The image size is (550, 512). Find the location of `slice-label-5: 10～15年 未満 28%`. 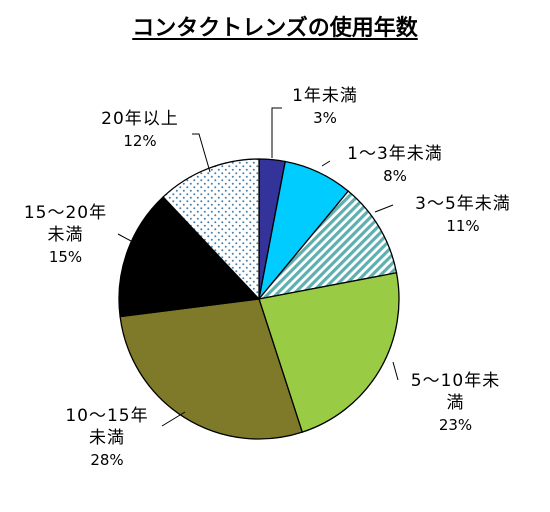

slice-label-5: 10～15年 未満 28% is located at coordinates (107, 438).